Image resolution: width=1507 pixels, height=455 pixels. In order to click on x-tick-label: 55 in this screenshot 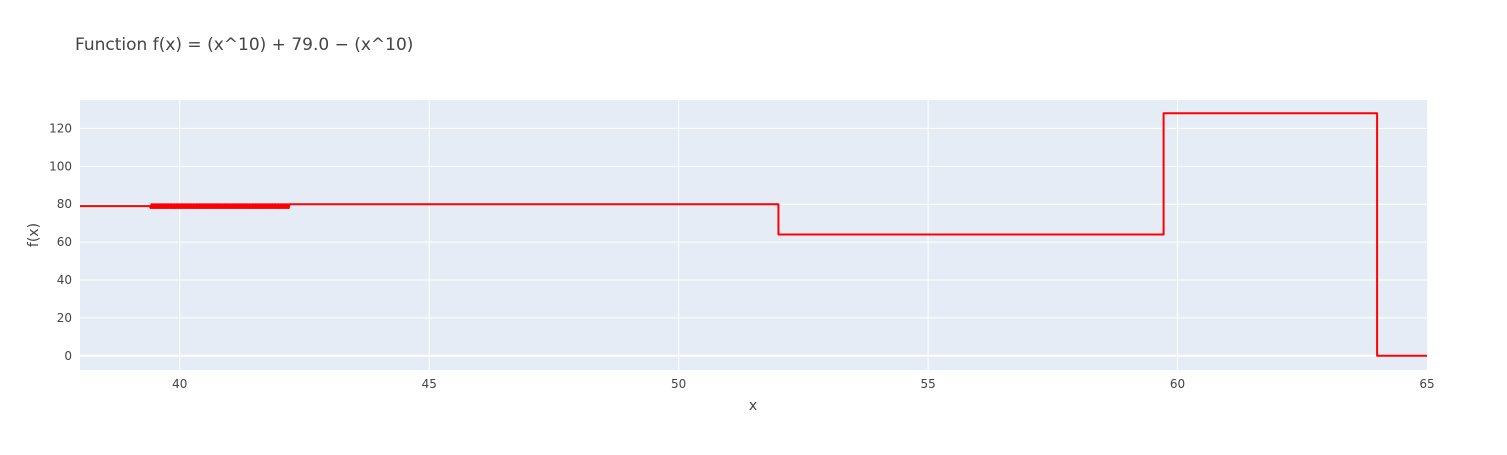, I will do `click(927, 384)`.